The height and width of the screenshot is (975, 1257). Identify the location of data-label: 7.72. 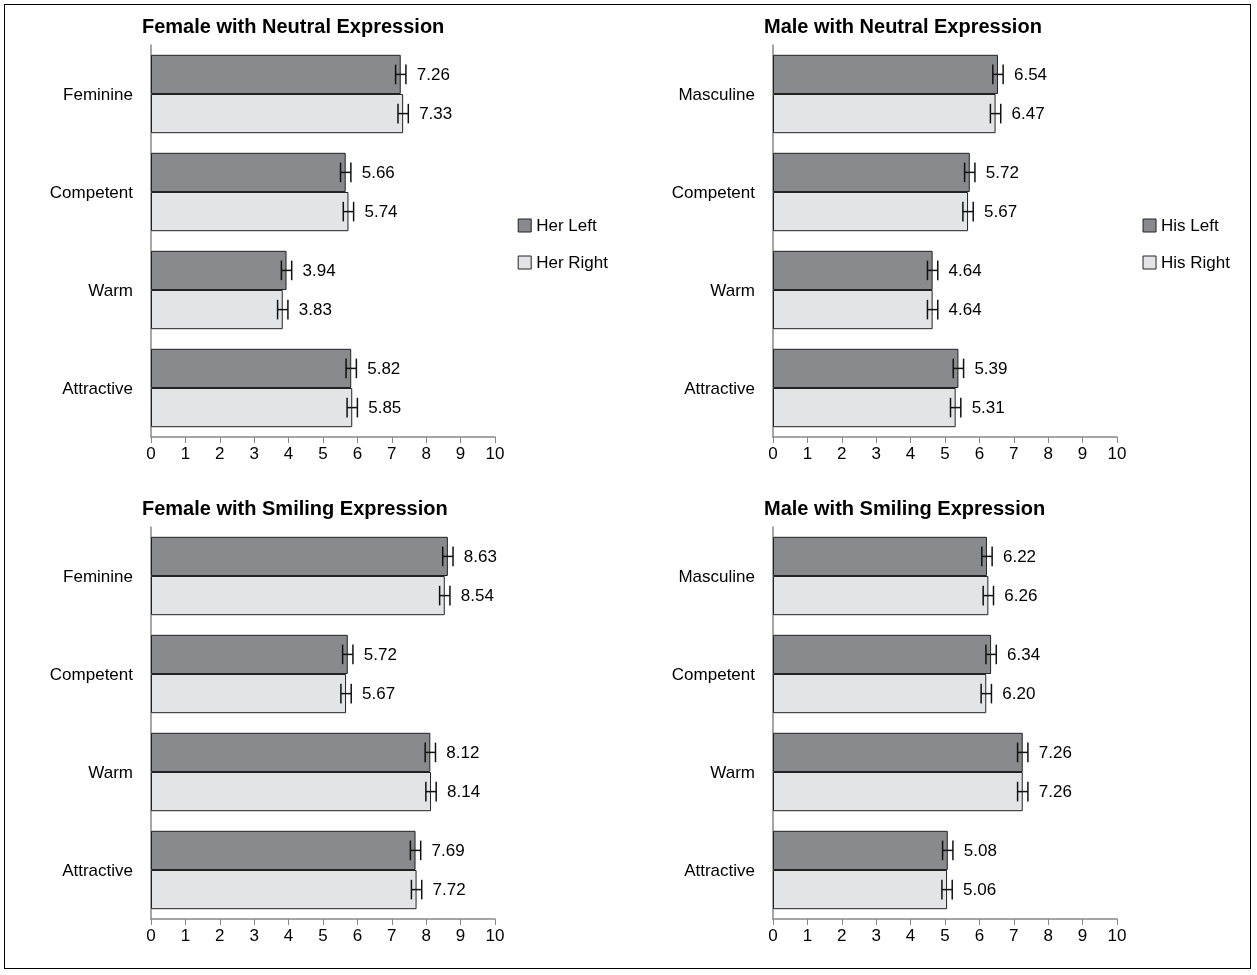
(449, 890).